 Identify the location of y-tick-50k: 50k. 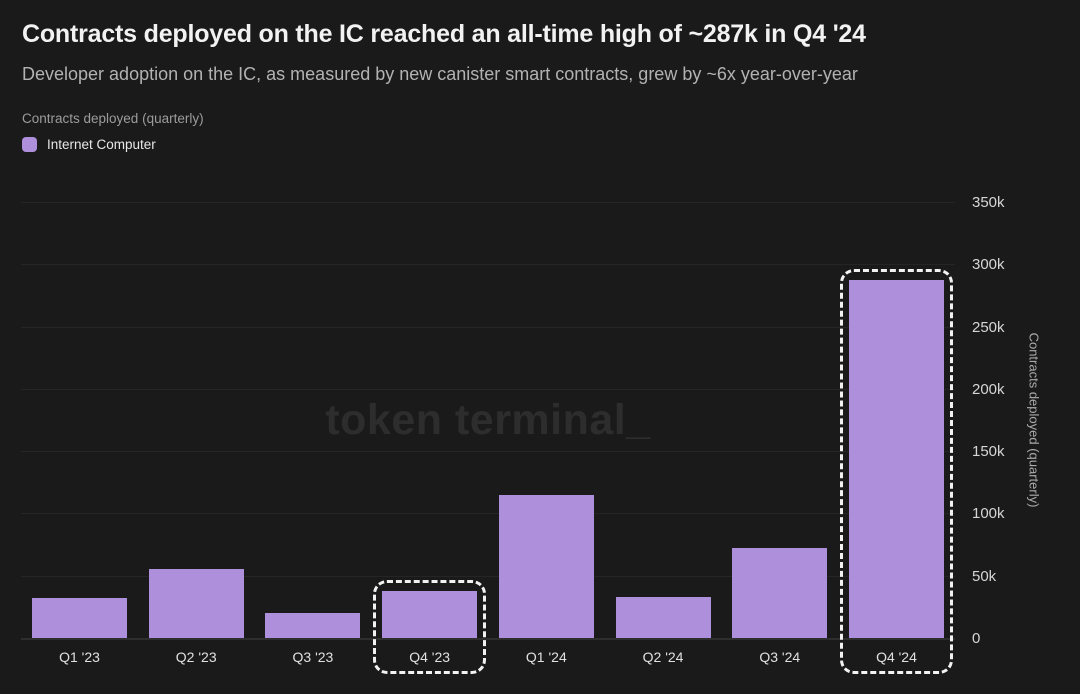
(984, 576).